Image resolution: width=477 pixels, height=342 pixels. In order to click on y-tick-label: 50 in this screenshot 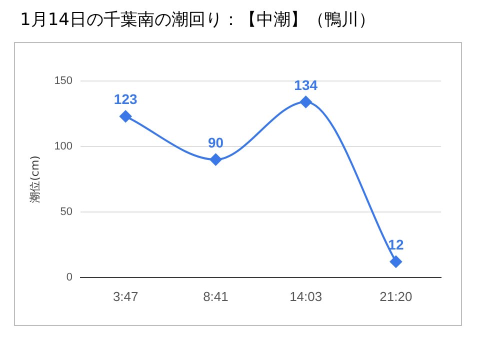, I will do `click(66, 212)`.